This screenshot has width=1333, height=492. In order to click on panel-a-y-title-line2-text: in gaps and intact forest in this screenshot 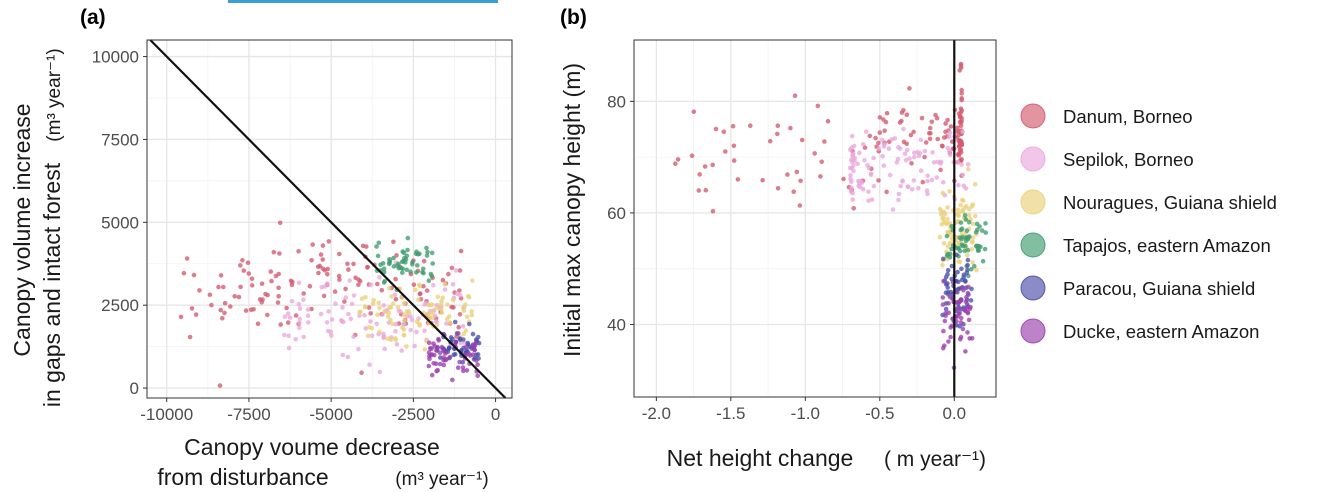, I will do `click(52, 284)`.